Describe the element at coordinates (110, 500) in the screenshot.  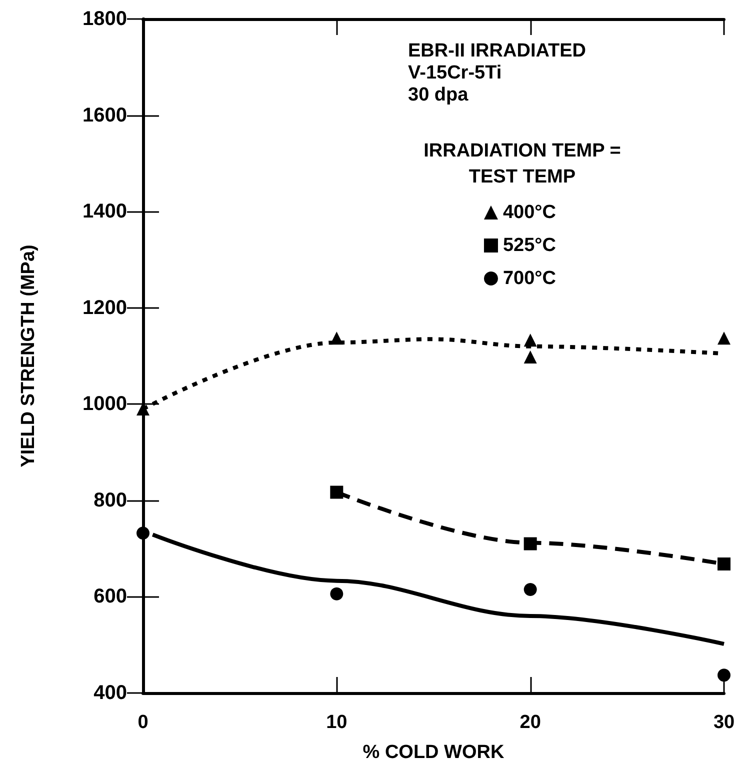
I see `y-tick-label: 800` at that location.